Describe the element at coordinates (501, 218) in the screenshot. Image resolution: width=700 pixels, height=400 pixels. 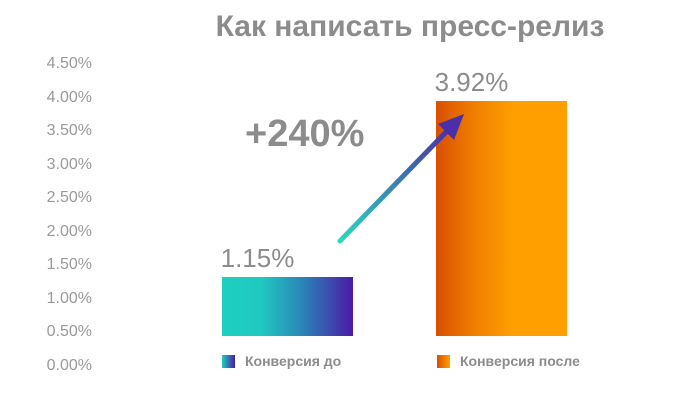
I see `bar-conversion-after` at that location.